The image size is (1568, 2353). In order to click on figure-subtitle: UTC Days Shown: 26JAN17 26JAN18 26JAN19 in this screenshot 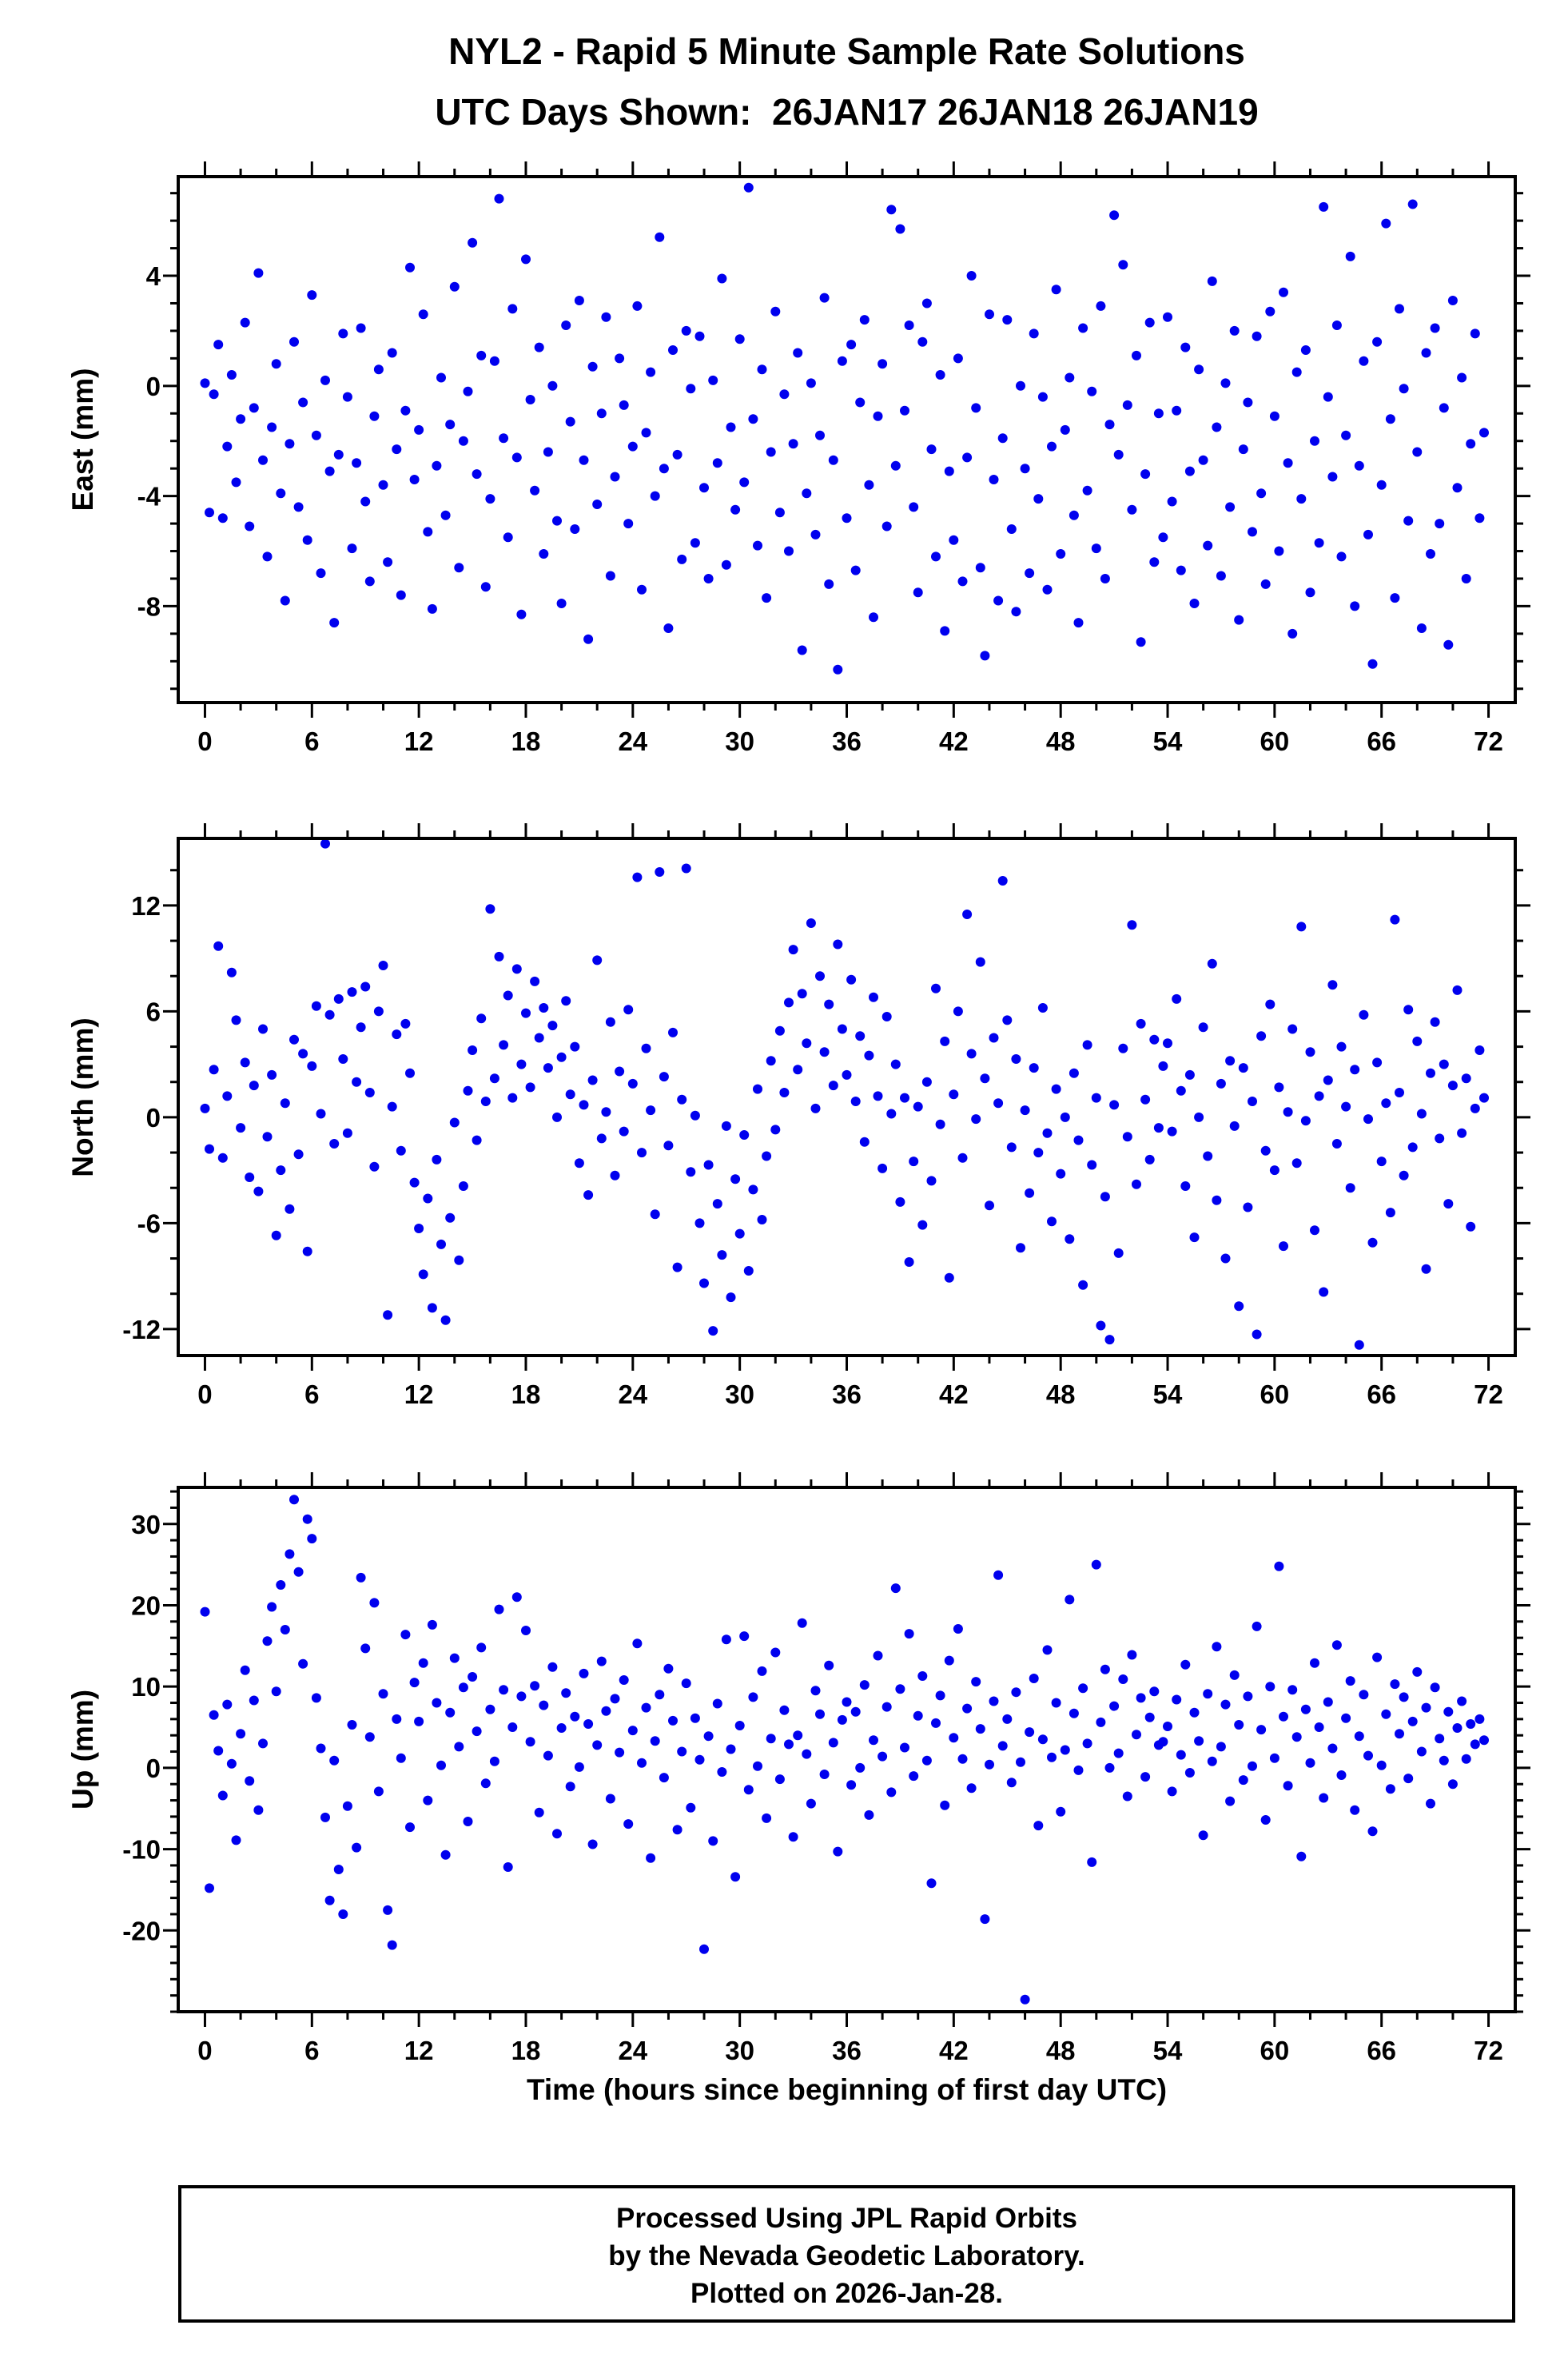, I will do `click(847, 112)`.